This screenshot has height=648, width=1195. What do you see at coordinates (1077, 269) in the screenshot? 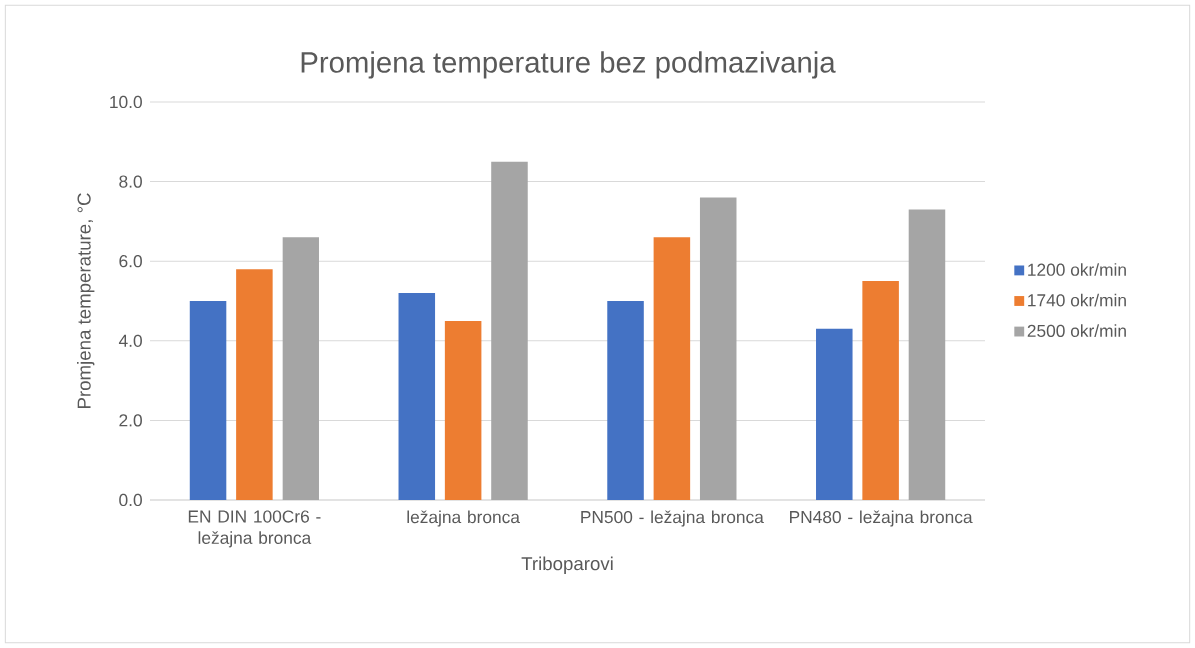
I see `legend-label: 1200 okr/min` at bounding box center [1077, 269].